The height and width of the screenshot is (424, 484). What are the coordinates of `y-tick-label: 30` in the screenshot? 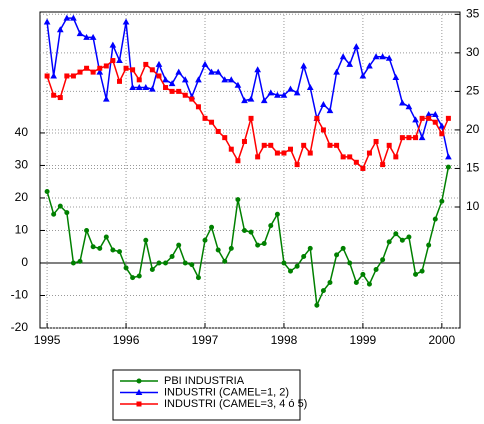 It's located at (22, 165).